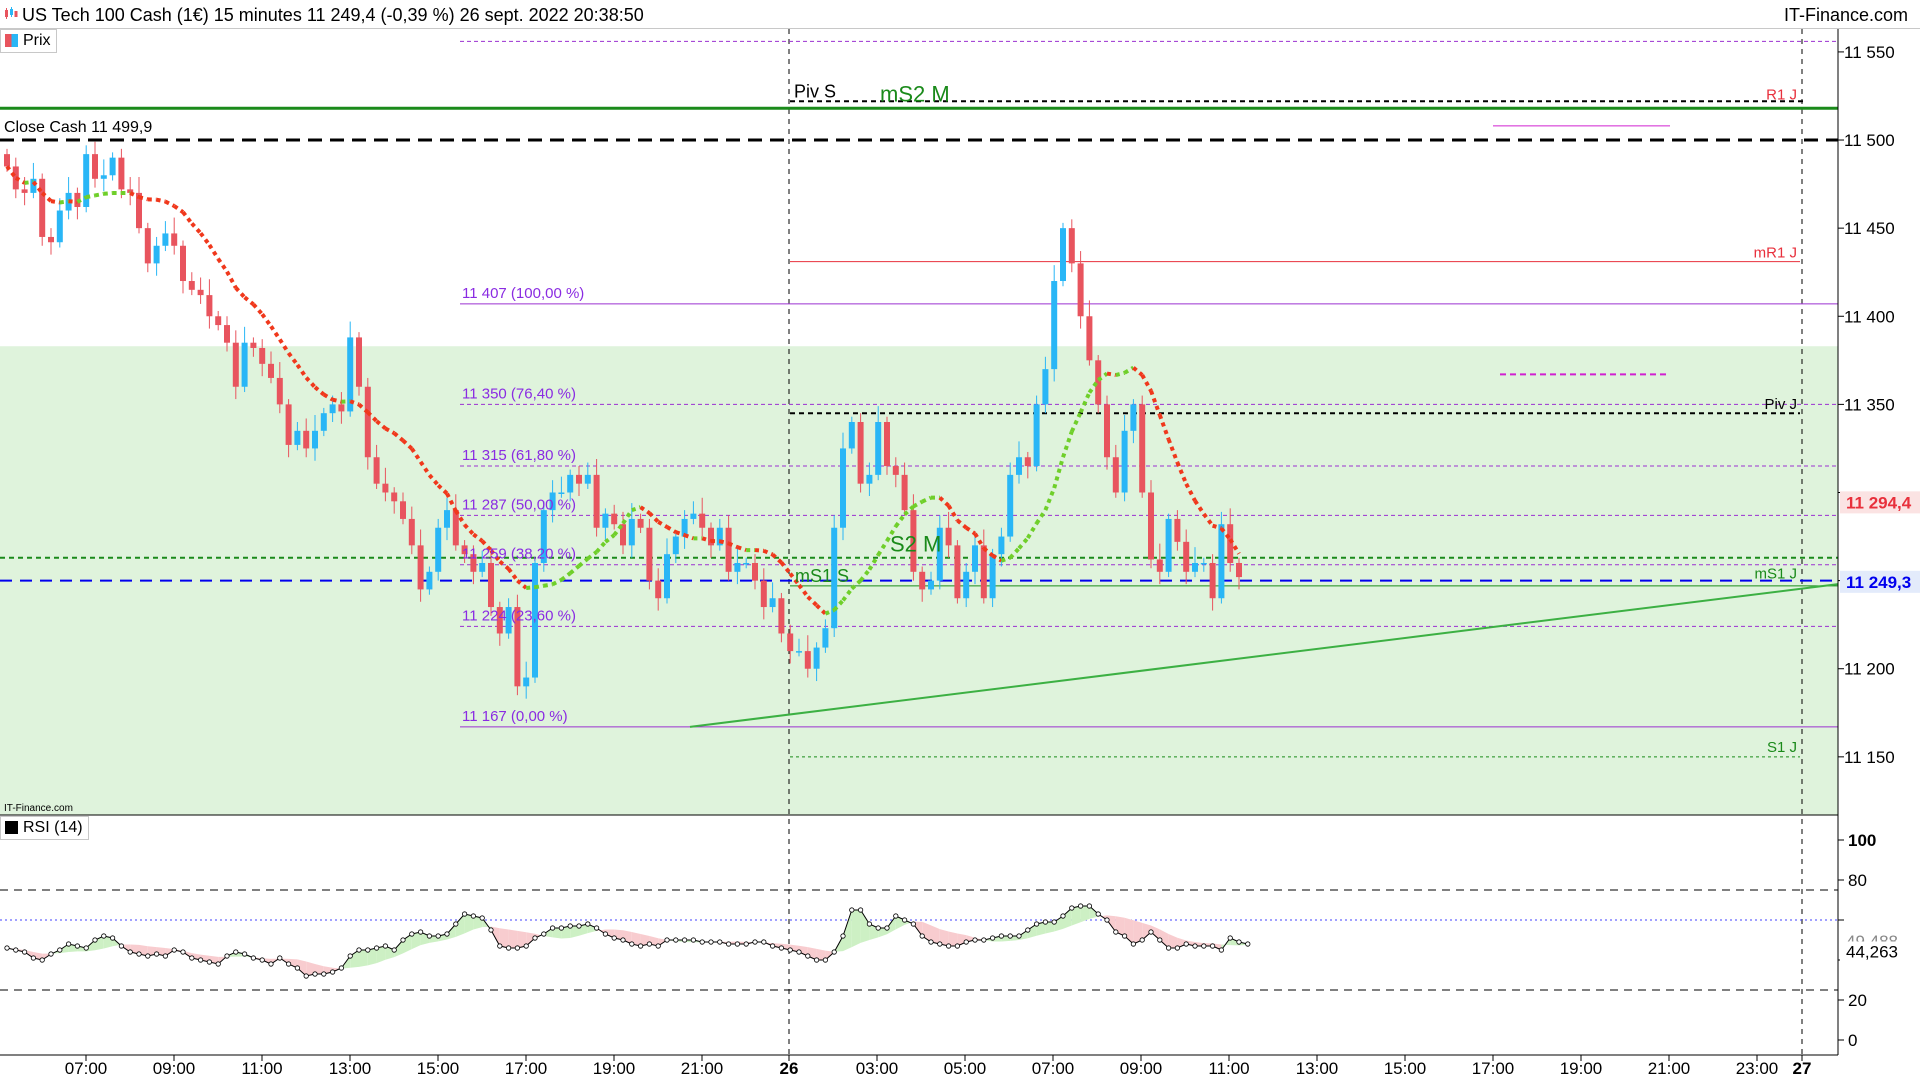  I want to click on close-cash-label: Close Cash 11 499,9, so click(78, 127).